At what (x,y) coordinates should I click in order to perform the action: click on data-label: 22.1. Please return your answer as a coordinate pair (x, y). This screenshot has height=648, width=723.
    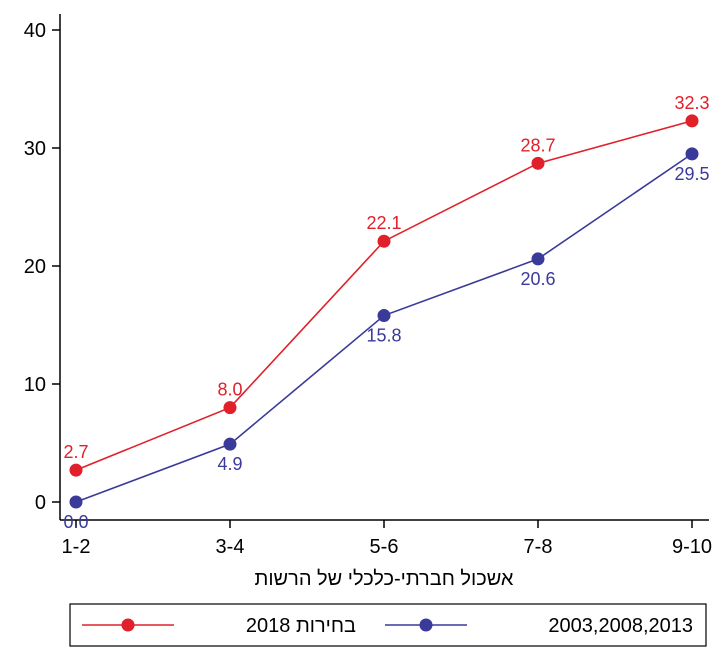
    Looking at the image, I should click on (383, 223).